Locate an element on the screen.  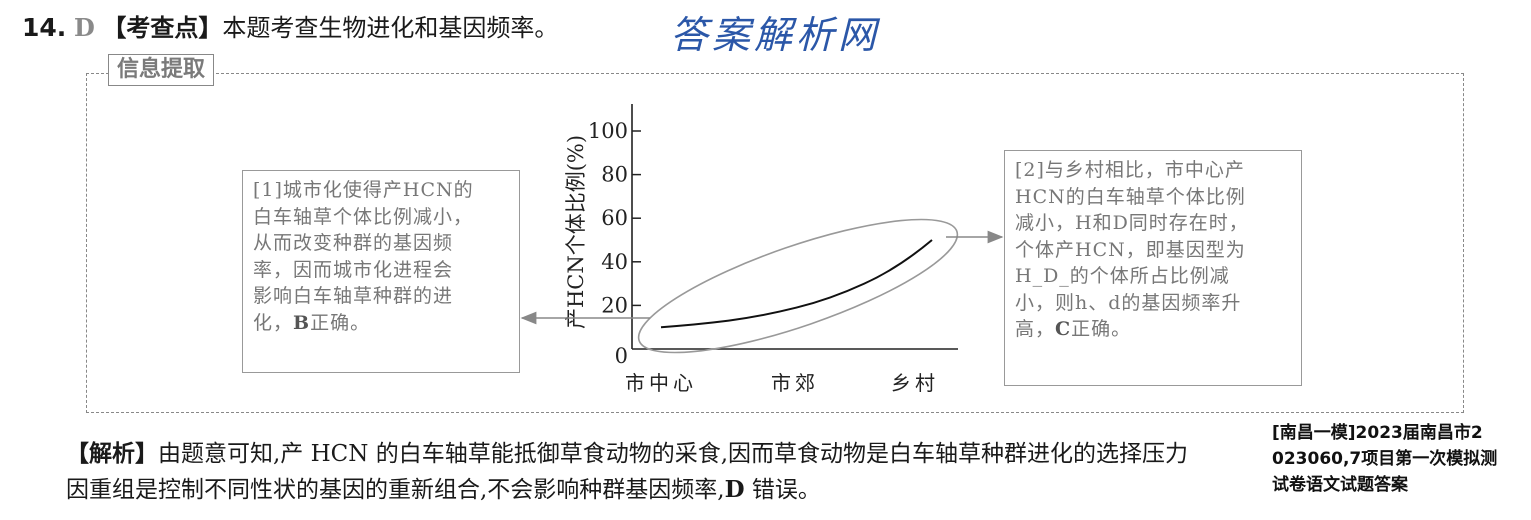
y-tick-label: 0 is located at coordinates (621, 356).